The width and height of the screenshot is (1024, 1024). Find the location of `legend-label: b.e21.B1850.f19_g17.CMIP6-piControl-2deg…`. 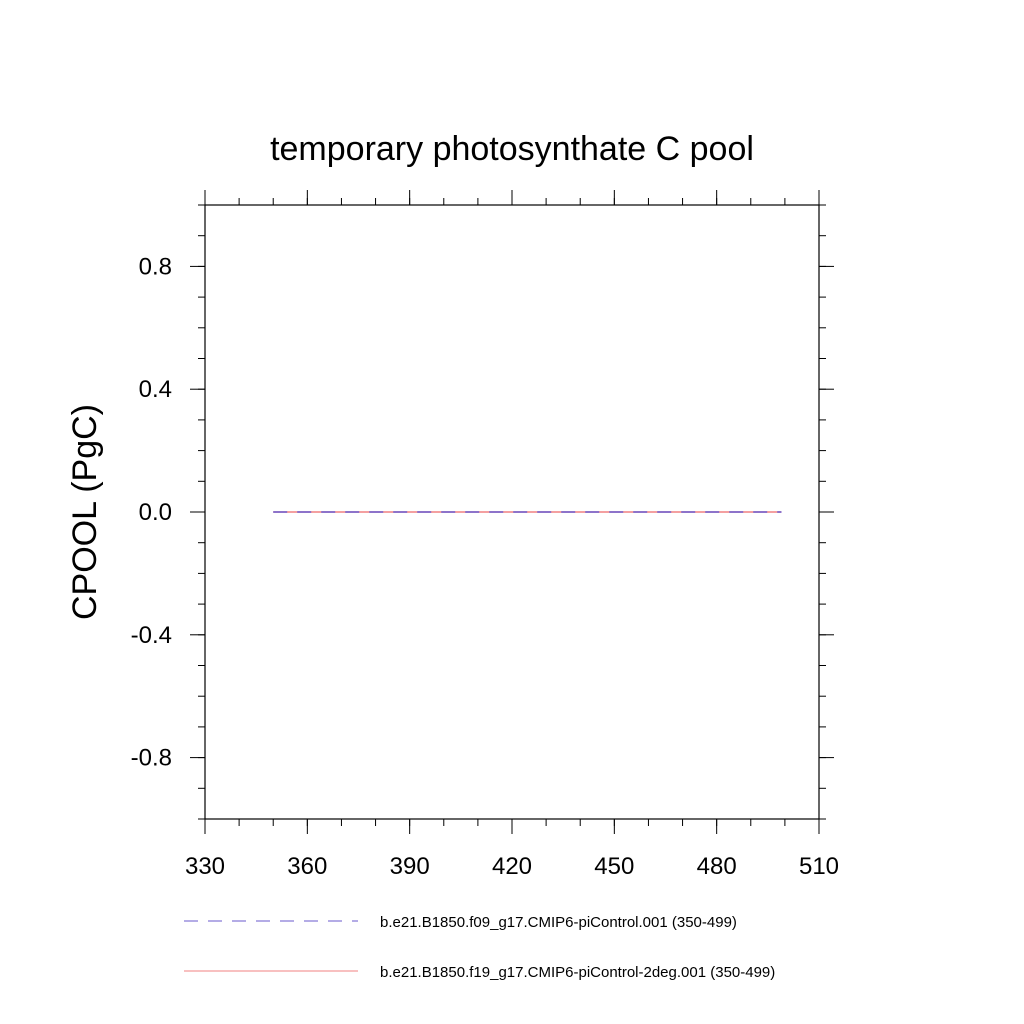

legend-label: b.e21.B1850.f19_g17.CMIP6-piControl-2deg… is located at coordinates (577, 972).